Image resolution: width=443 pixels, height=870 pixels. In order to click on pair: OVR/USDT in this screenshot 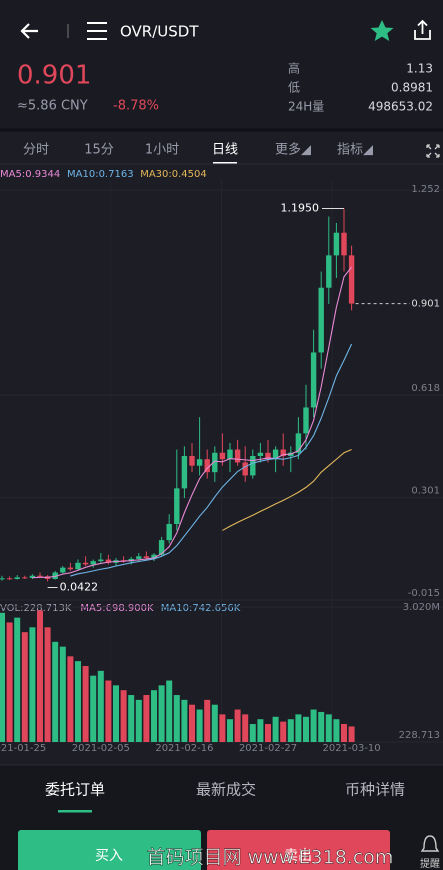, I will do `click(159, 32)`.